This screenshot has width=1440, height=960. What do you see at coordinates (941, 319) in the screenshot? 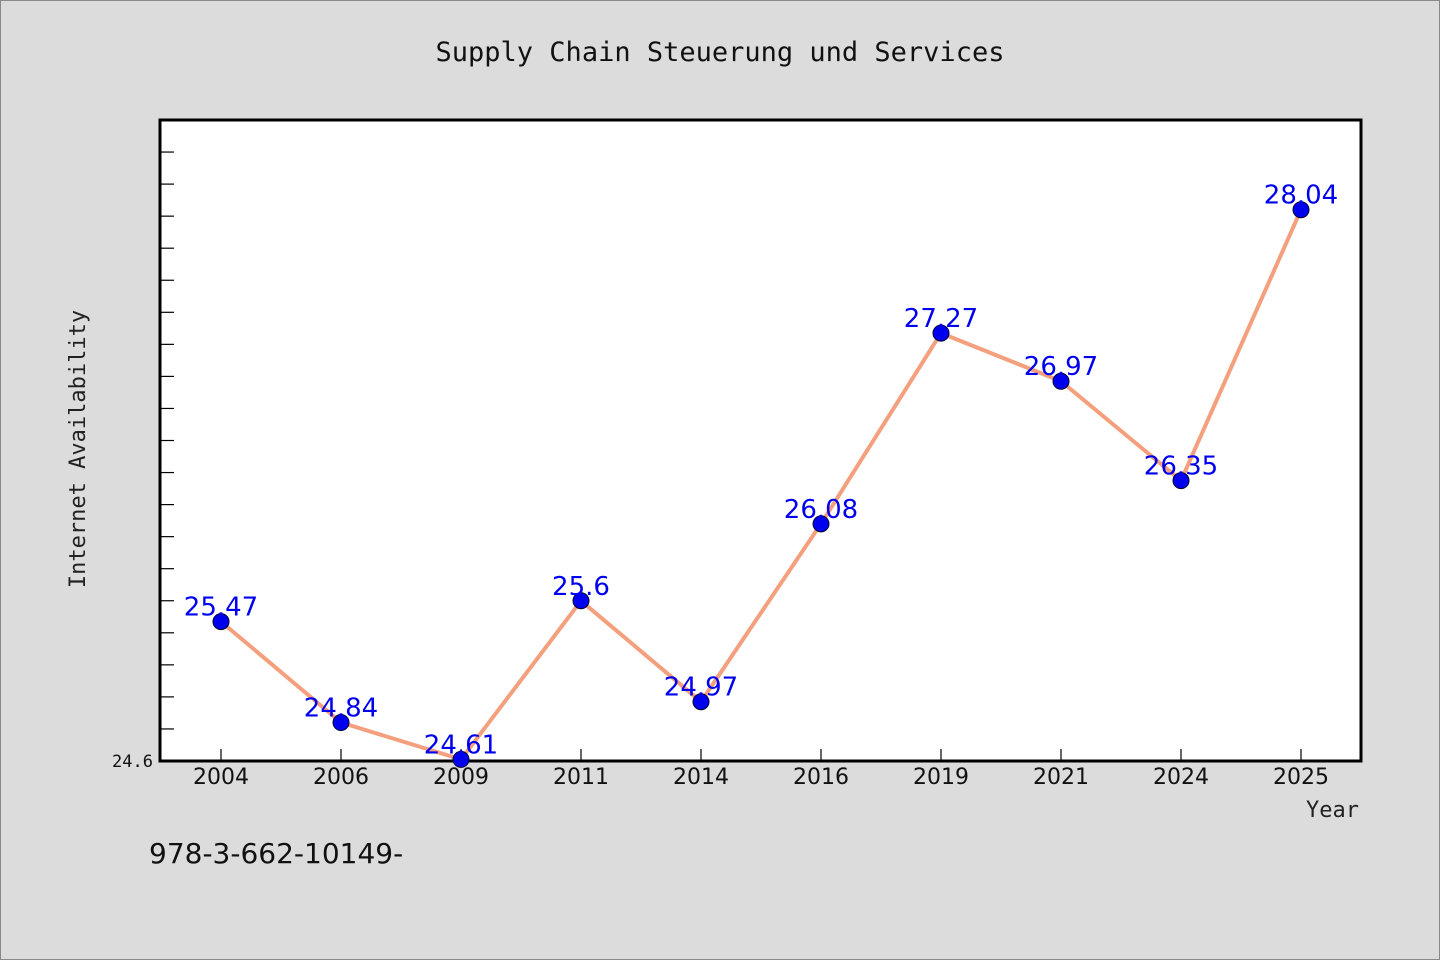
I see `data-label: 27.27` at bounding box center [941, 319].